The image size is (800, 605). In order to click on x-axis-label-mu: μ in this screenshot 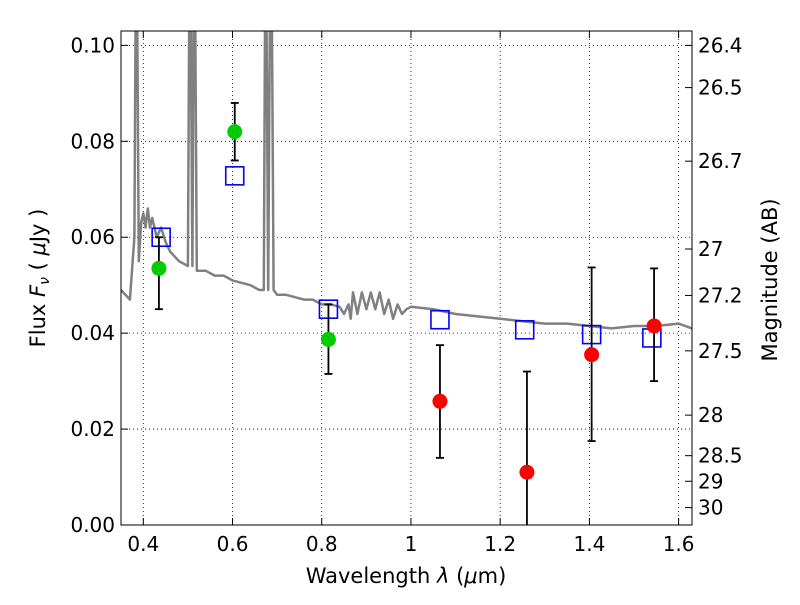, I will do `click(470, 576)`.